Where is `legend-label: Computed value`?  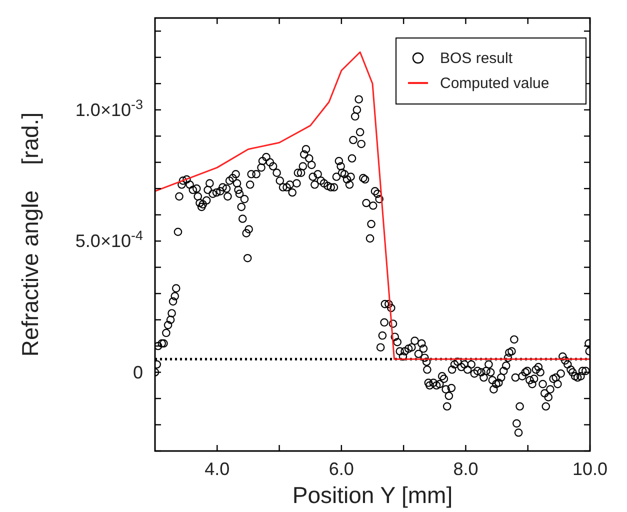
legend-label: Computed value is located at coordinates (495, 83).